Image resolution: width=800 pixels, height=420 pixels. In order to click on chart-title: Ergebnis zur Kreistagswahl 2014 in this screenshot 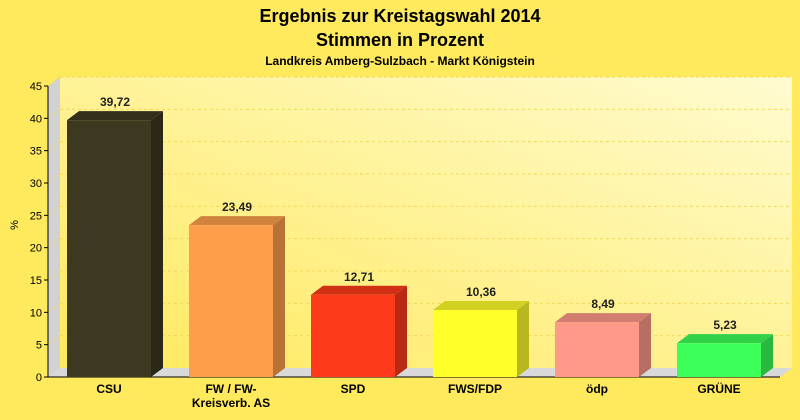, I will do `click(399, 16)`.